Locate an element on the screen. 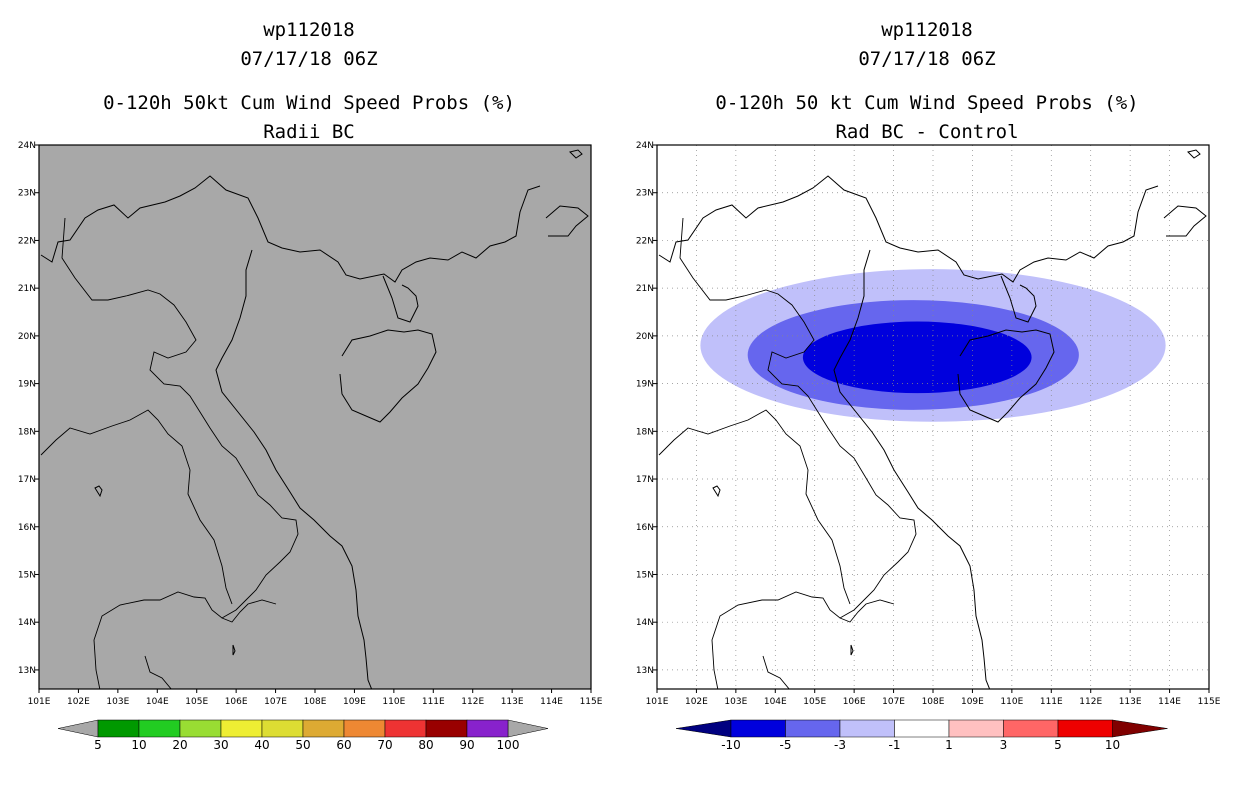 The height and width of the screenshot is (800, 1236). colorbar-label: 60 is located at coordinates (343, 745).